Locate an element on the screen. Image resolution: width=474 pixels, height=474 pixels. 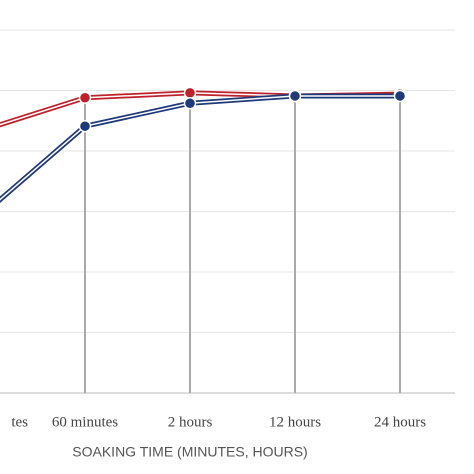
x-tick-label: 24 hours is located at coordinates (400, 422).